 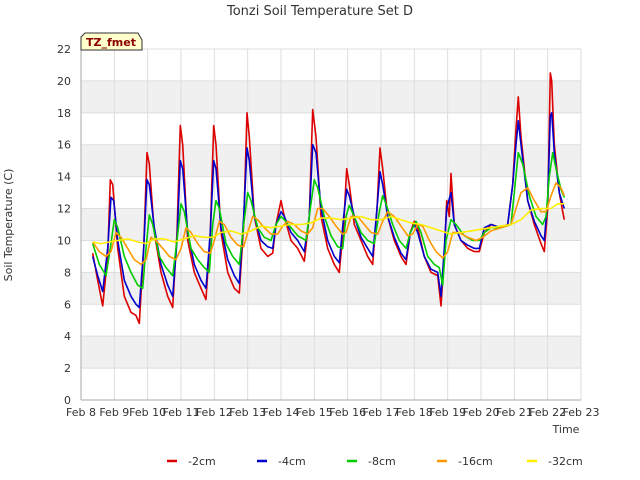 I want to click on legend-item: -8cm, so click(x=371, y=461).